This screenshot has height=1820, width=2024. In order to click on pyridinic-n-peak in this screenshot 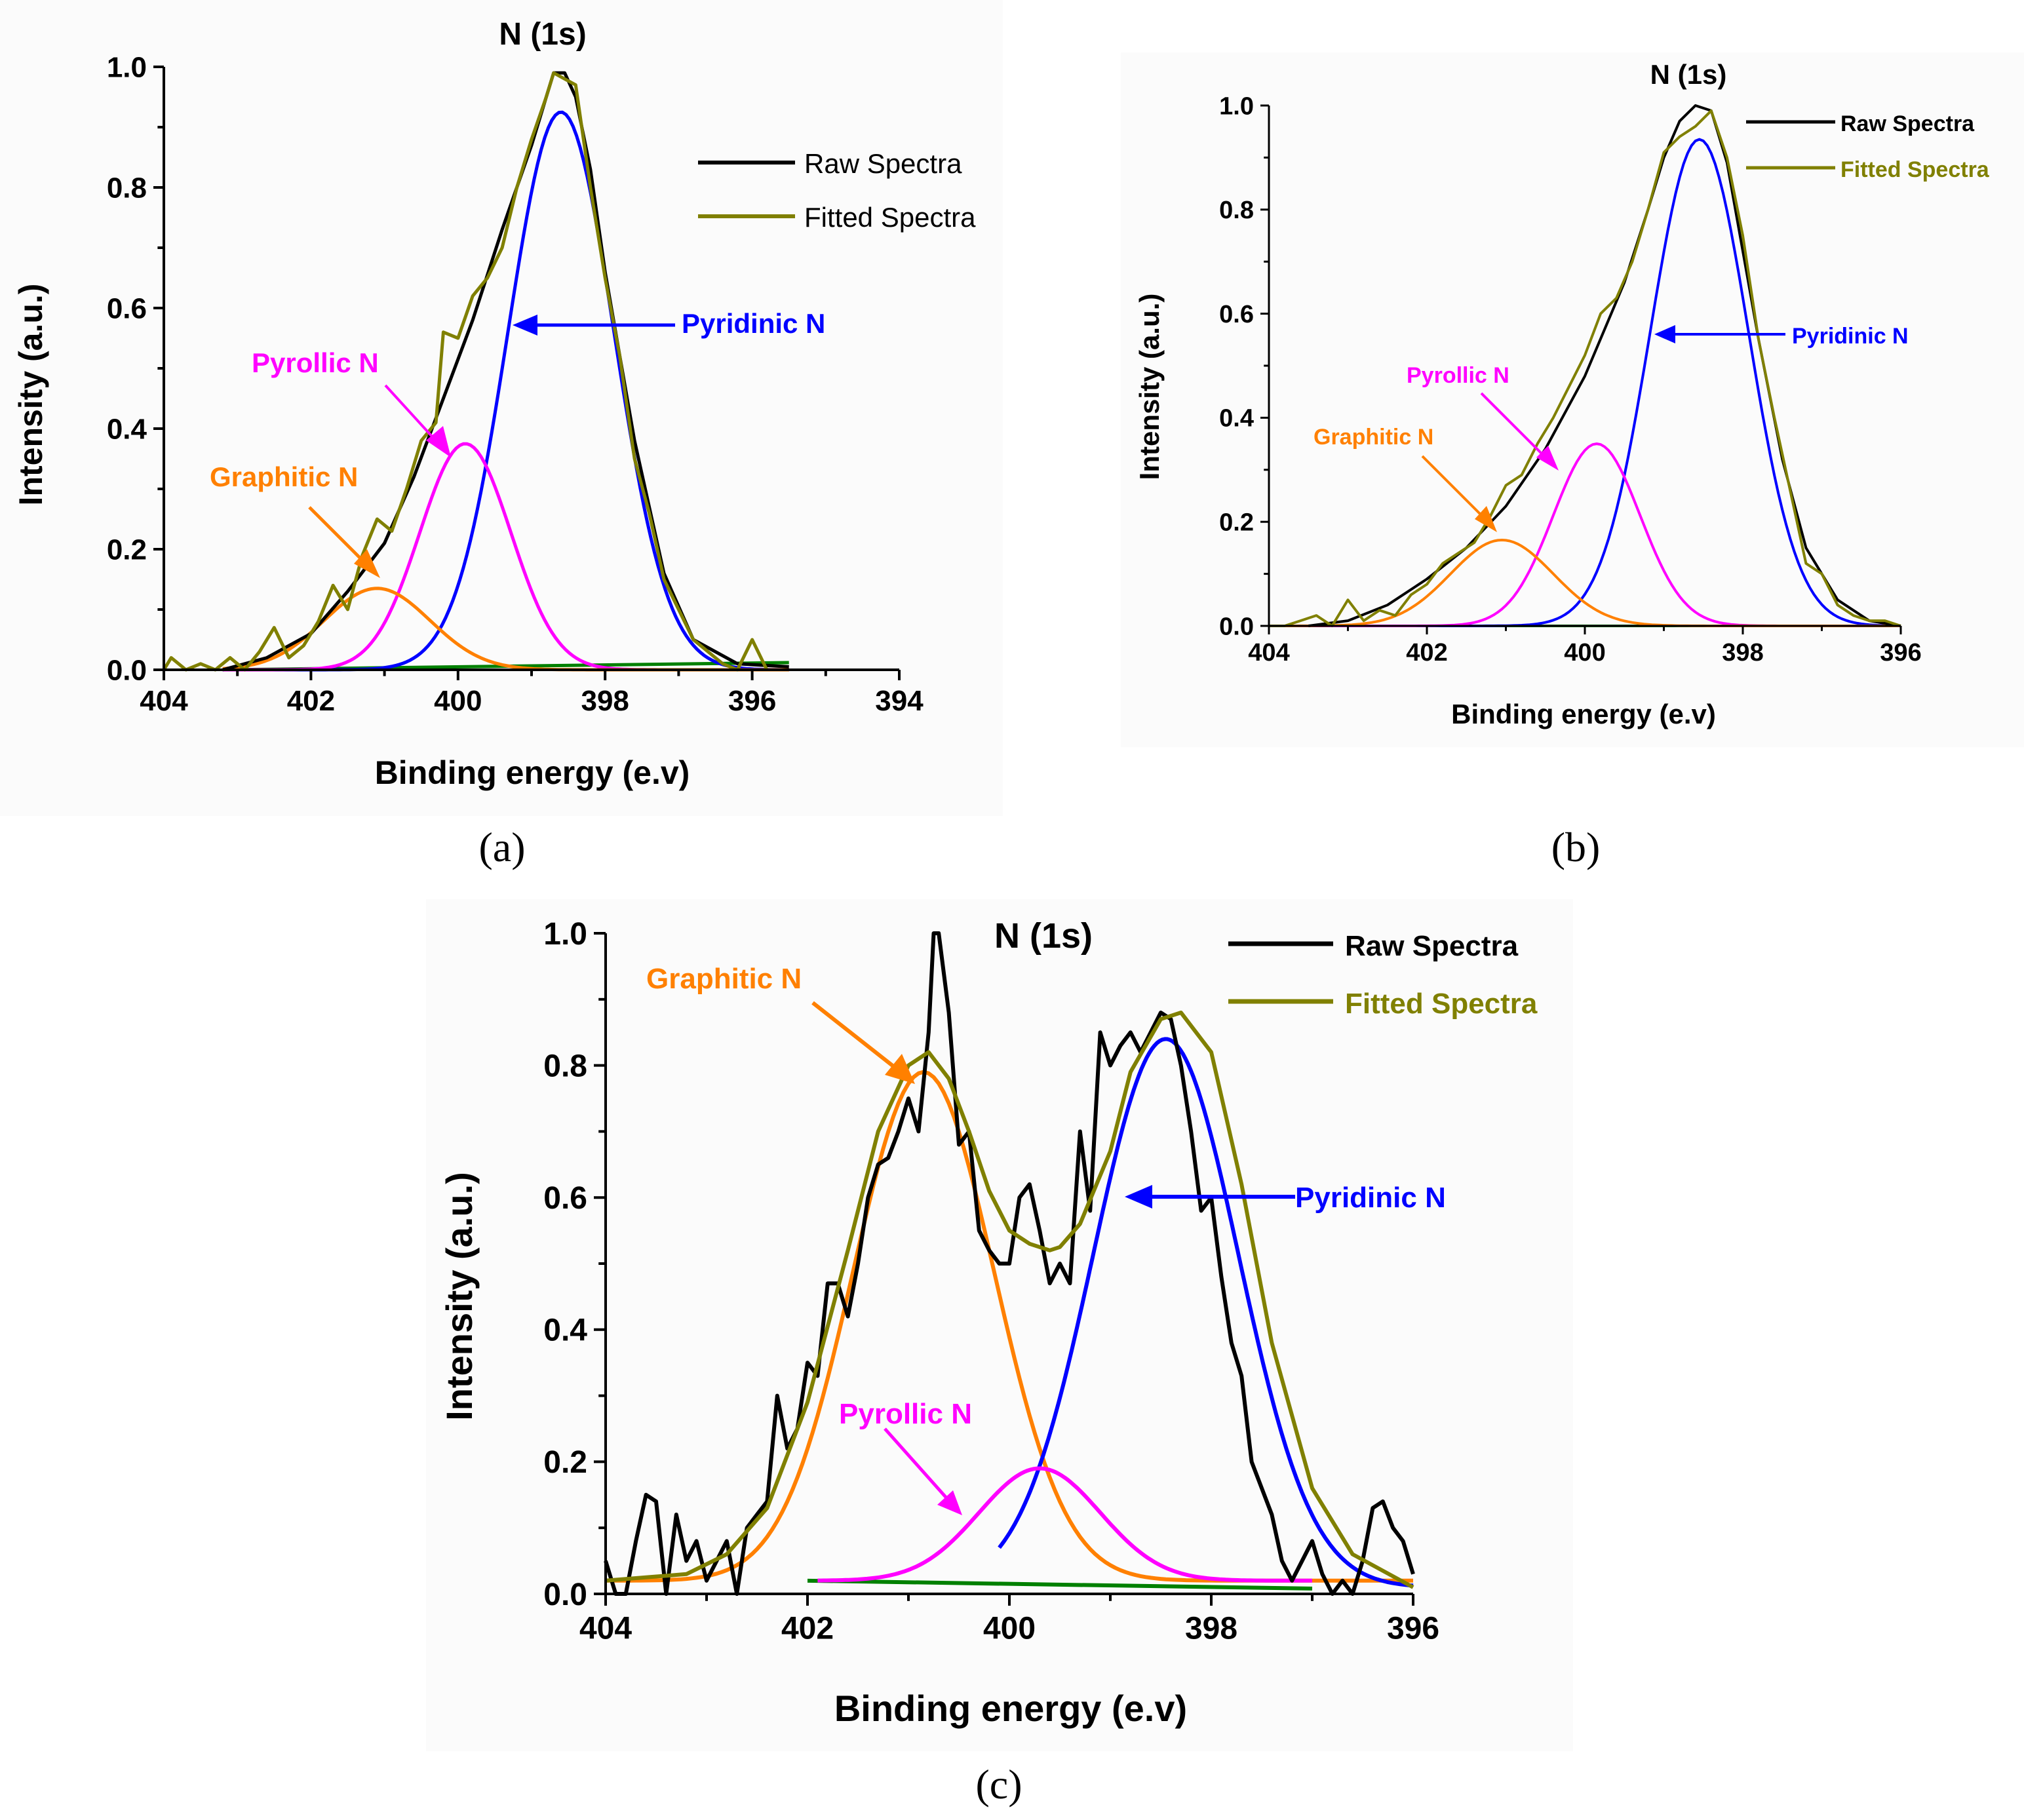, I will do `click(1206, 1312)`.